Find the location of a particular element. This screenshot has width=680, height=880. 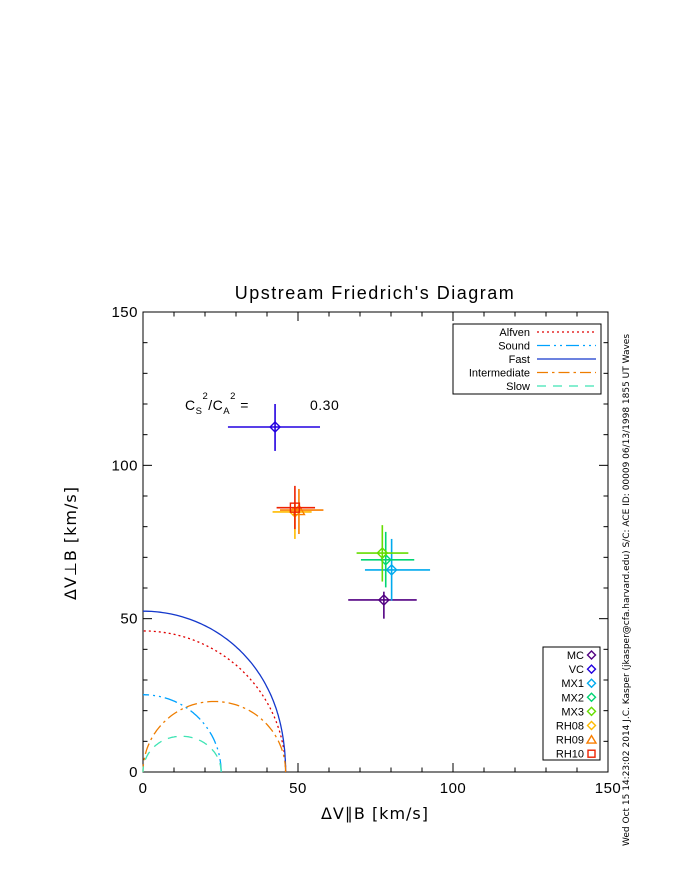

plot-title: Upstream Friedrich's Diagram is located at coordinates (375, 293).